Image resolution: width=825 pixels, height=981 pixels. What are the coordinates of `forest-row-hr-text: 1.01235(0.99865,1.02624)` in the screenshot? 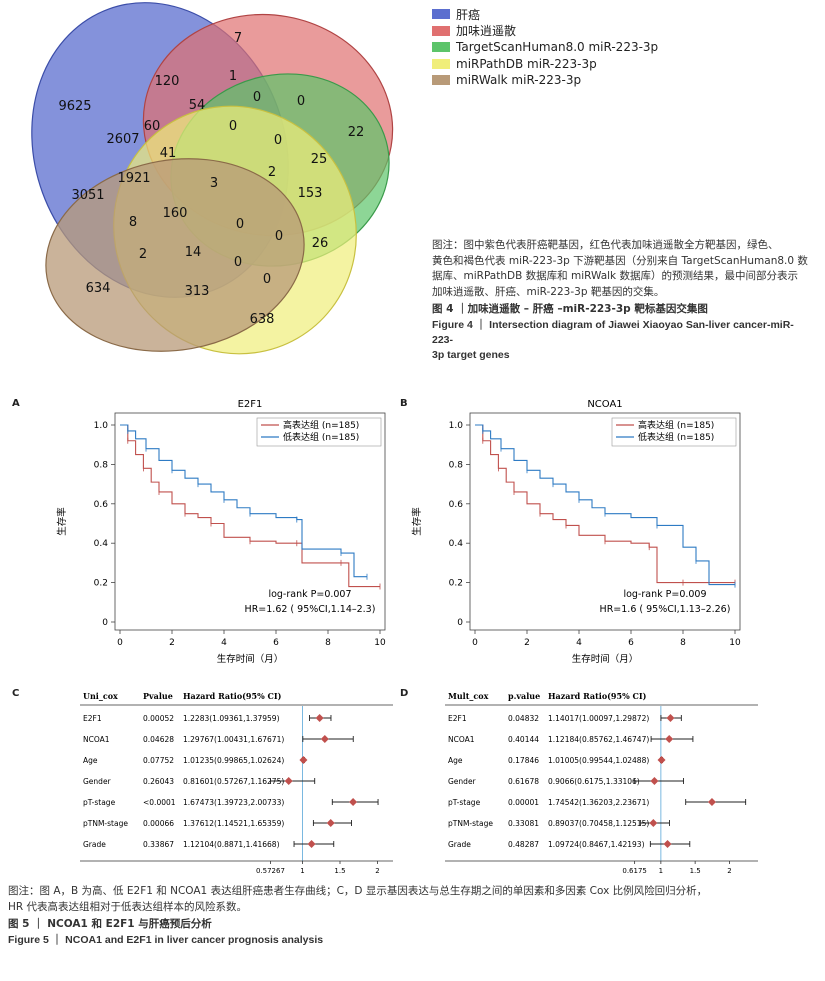 It's located at (233, 760).